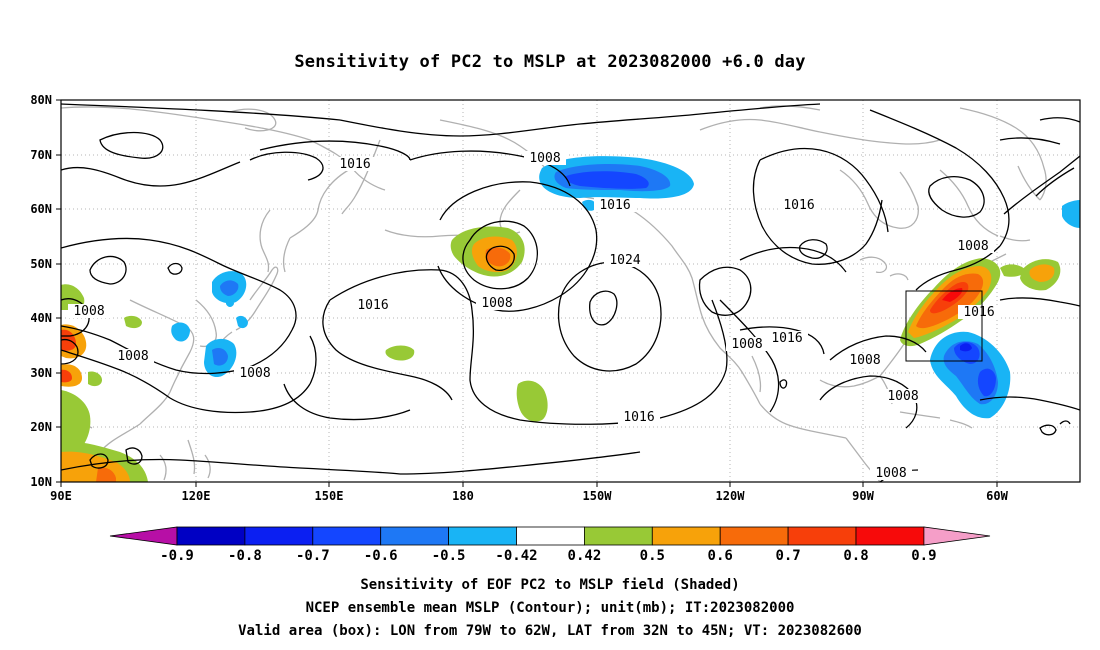  What do you see at coordinates (41, 291) in the screenshot?
I see `lat-labels: 80N 70N 60N 50N 40N 30N 20N 10N` at bounding box center [41, 291].